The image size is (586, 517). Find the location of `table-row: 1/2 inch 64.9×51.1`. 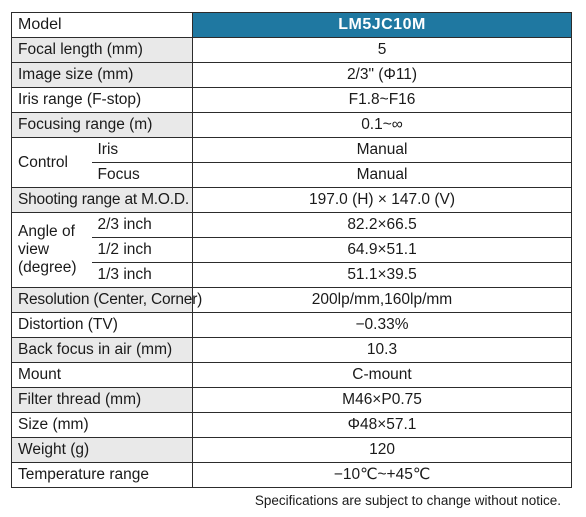

table-row: 1/2 inch 64.9×51.1 is located at coordinates (292, 250).